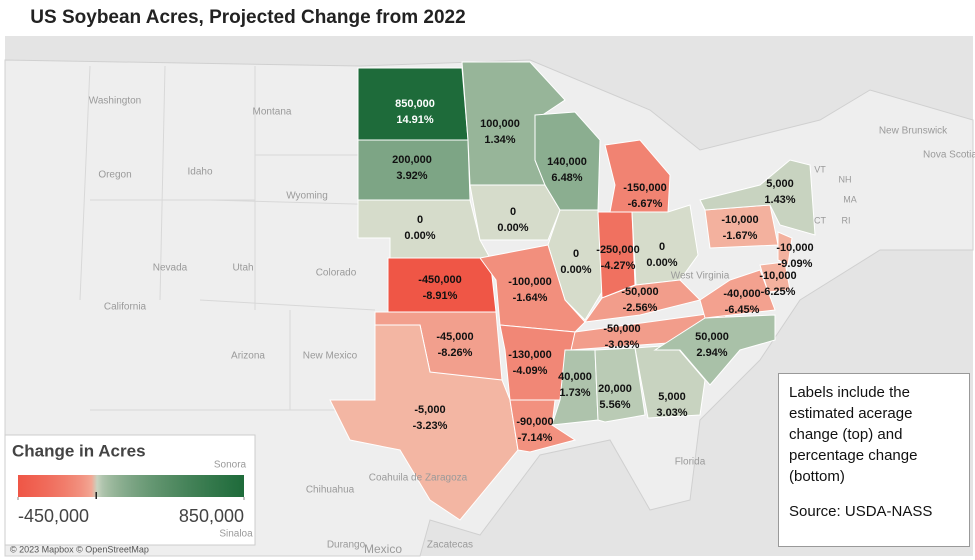 The image size is (975, 560). Describe the element at coordinates (529, 282) in the screenshot. I see `value-label: -100,000` at that location.